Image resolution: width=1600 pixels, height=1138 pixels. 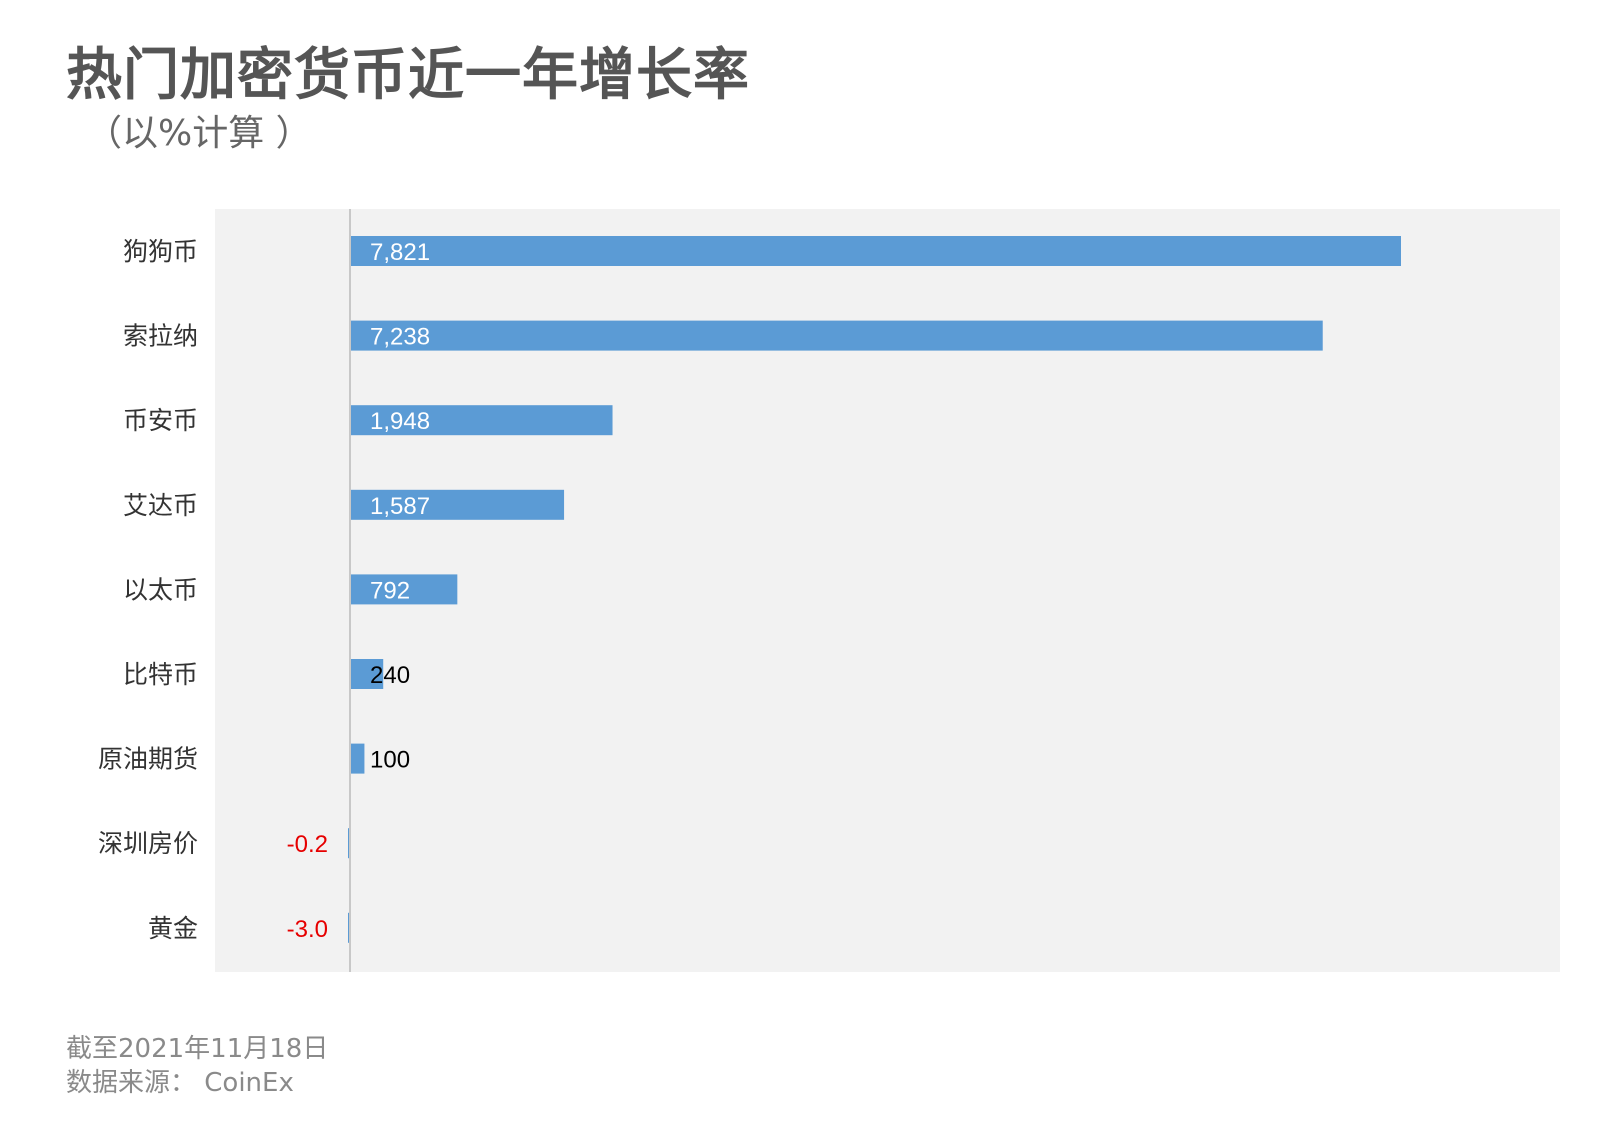 I want to click on data-label-row-6: 240, so click(x=390, y=675).